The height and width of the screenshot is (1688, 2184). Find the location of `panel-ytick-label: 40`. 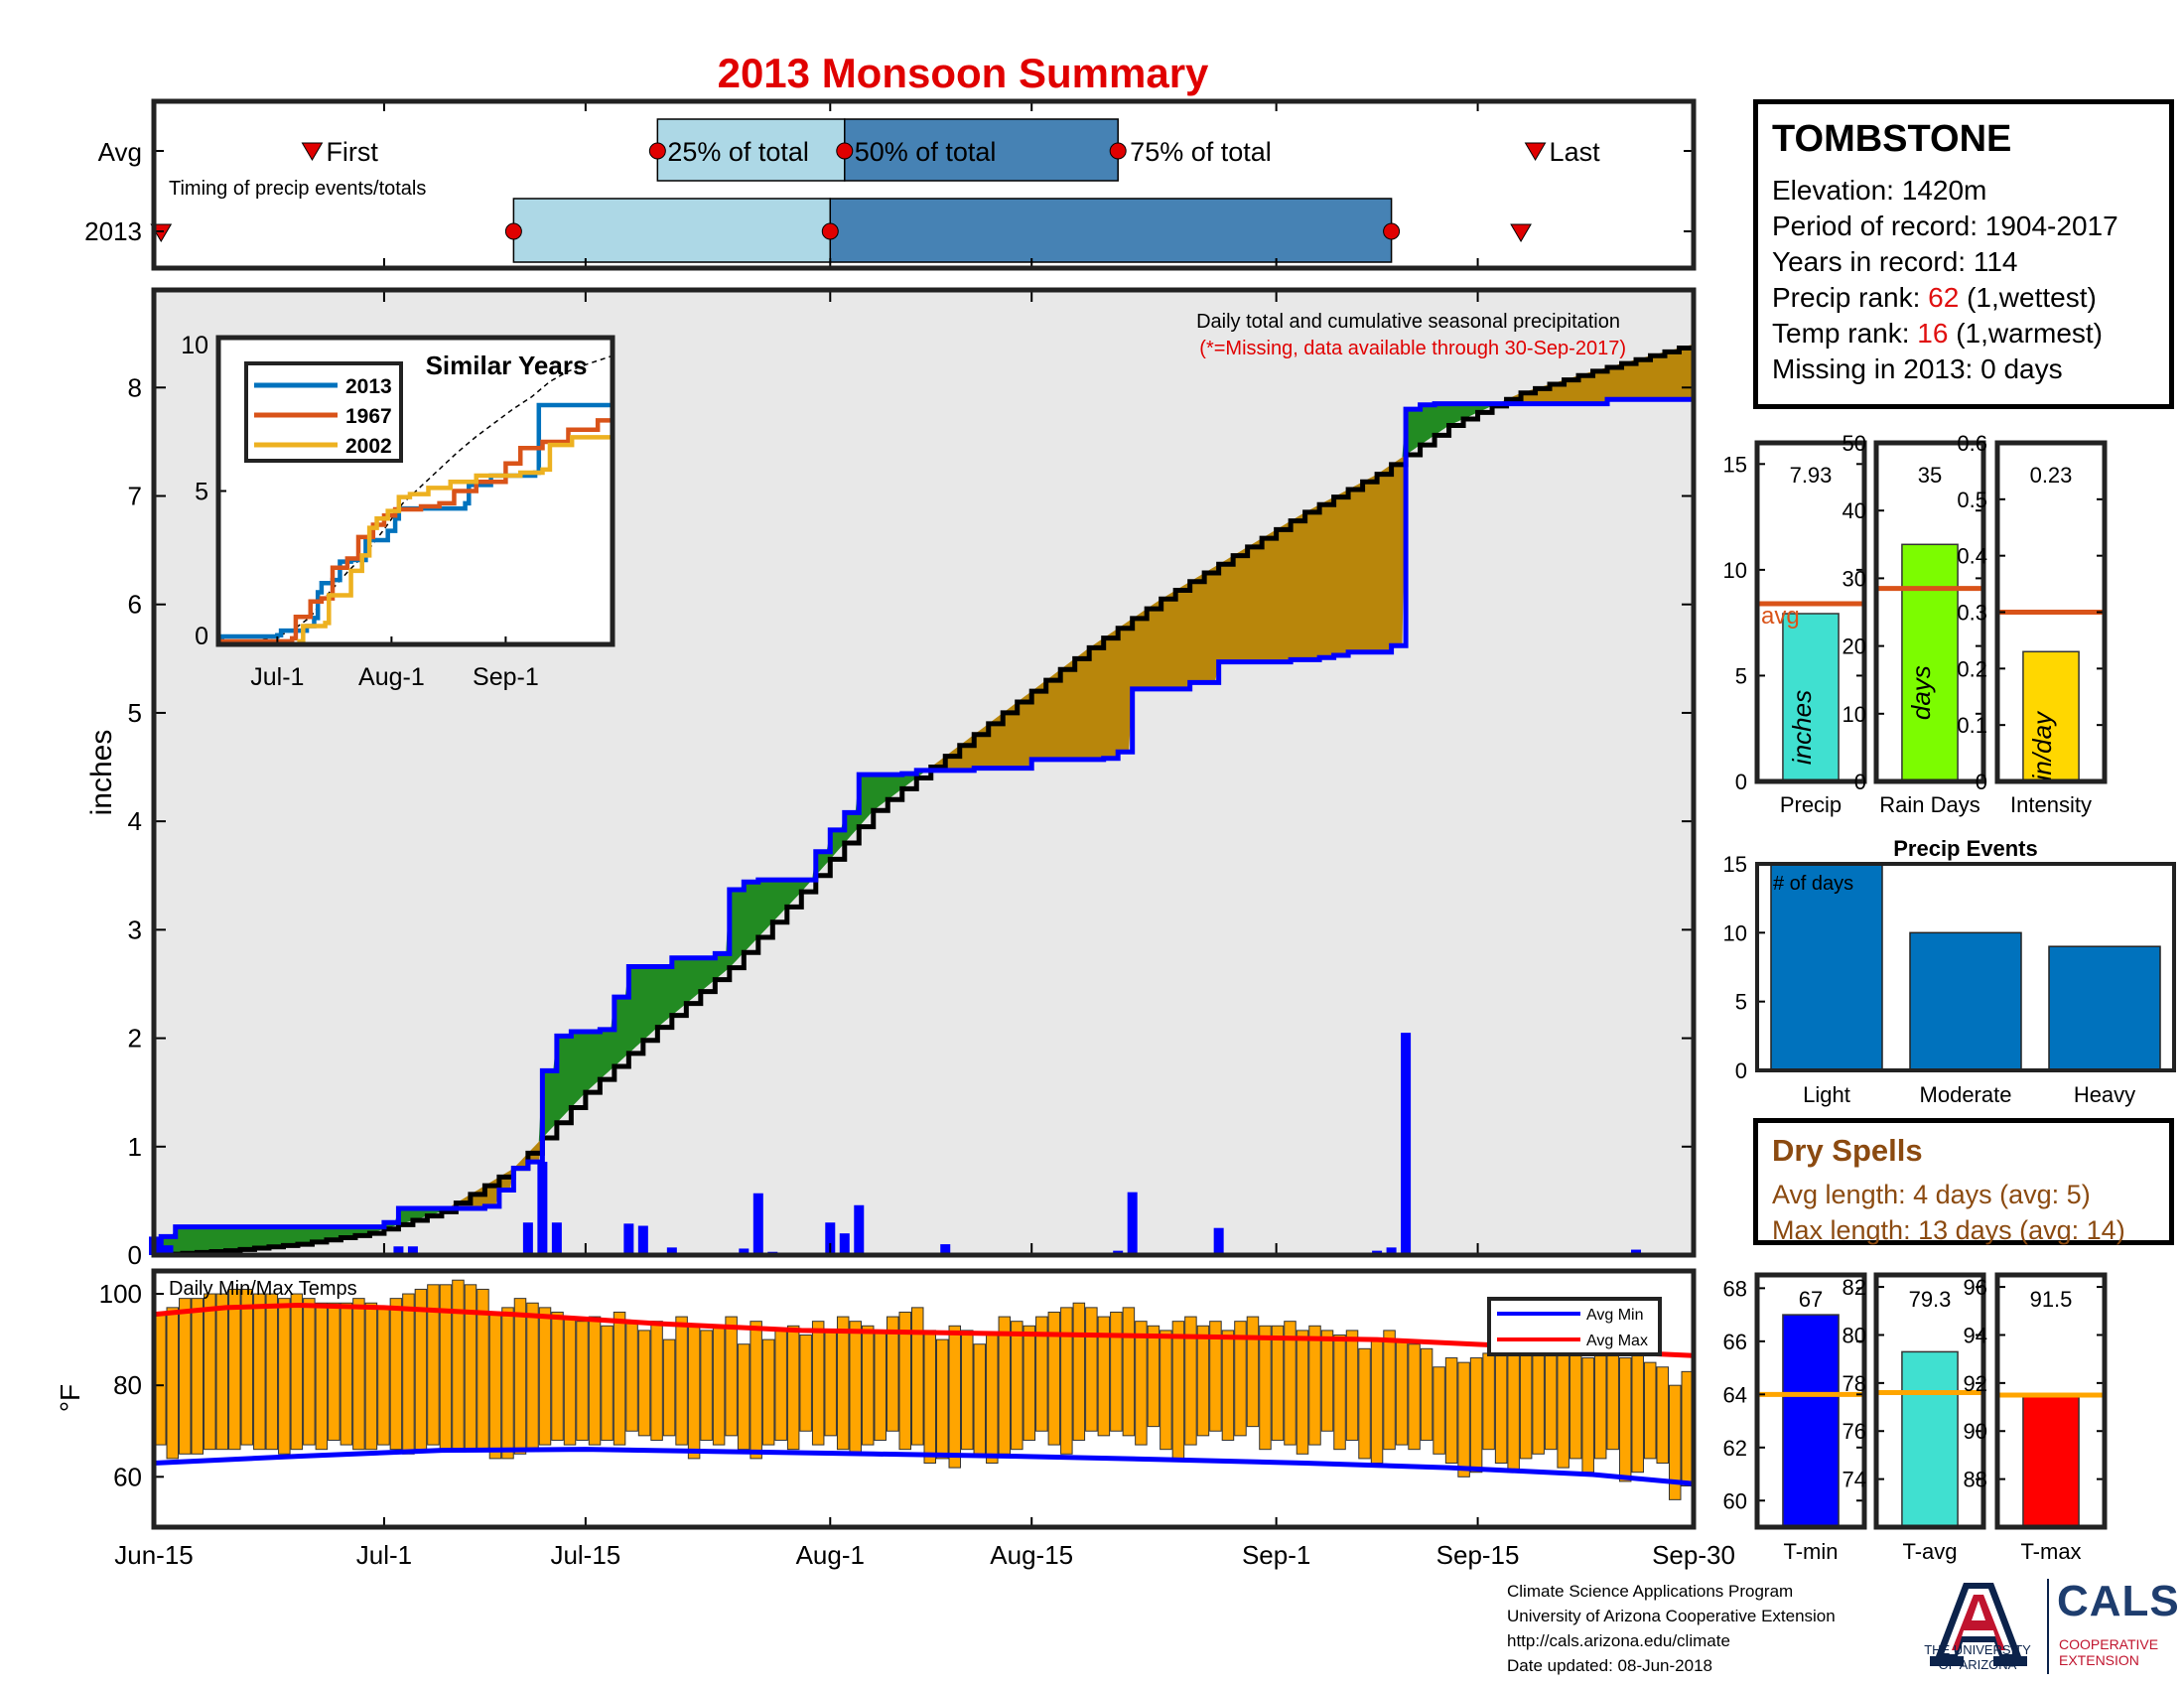

panel-ytick-label: 40 is located at coordinates (1854, 510).